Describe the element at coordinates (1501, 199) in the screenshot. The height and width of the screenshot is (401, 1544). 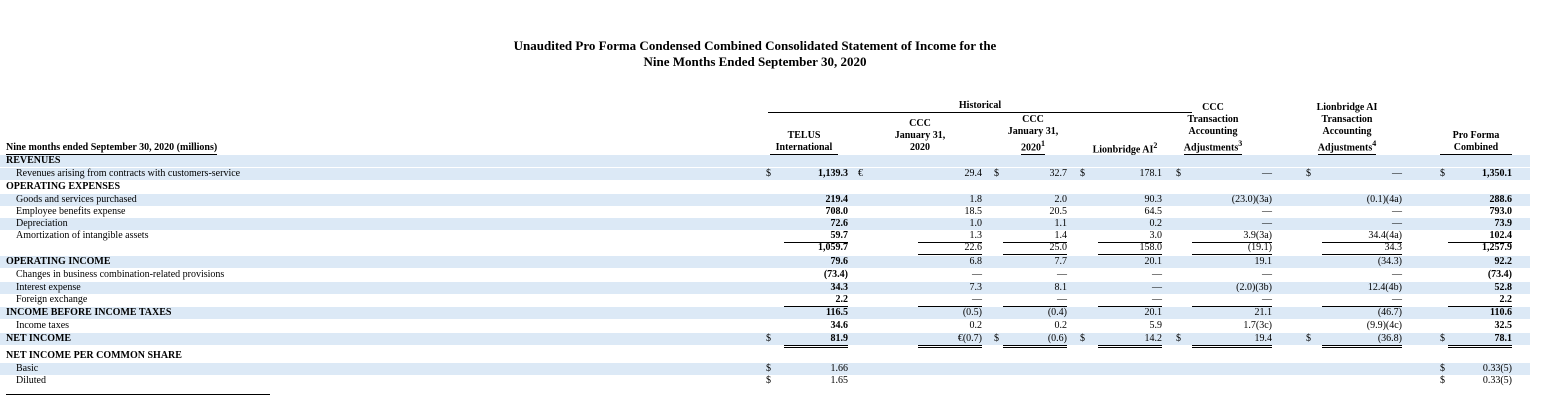
I see `cell-proforma: 288.6` at that location.